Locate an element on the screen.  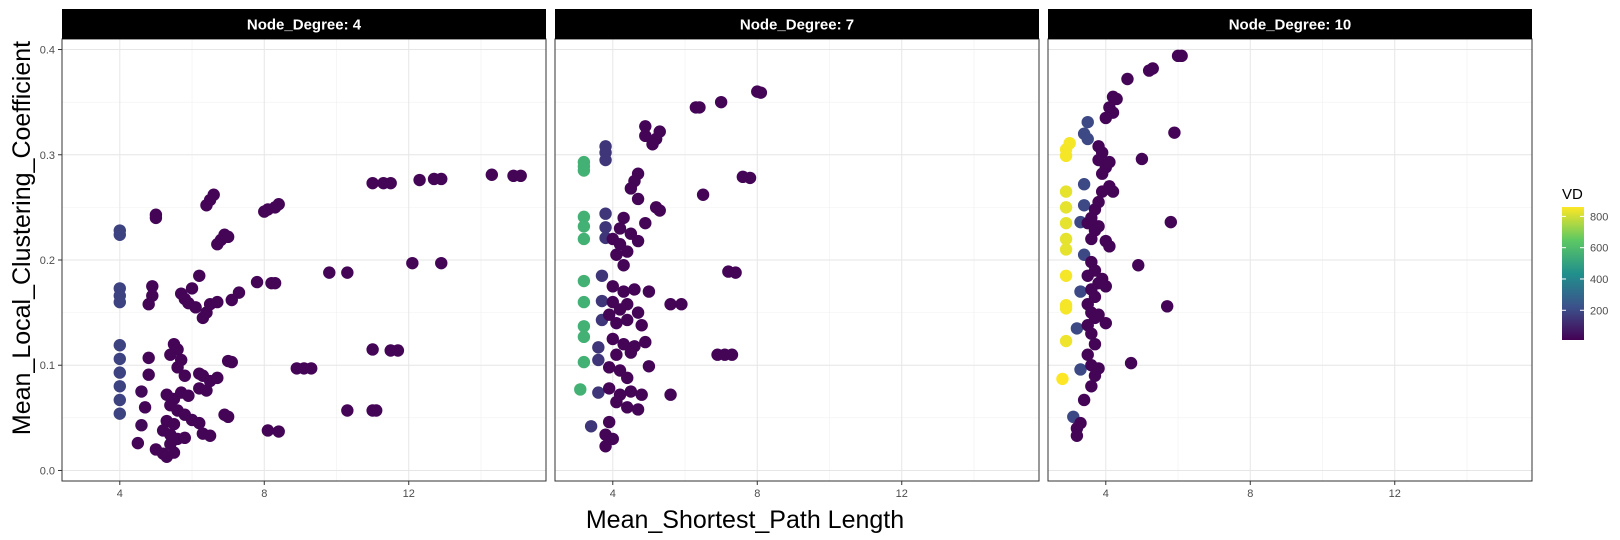
y-axis-title: Mean_Local_Clustering_Coefficient is located at coordinates (22, 238).